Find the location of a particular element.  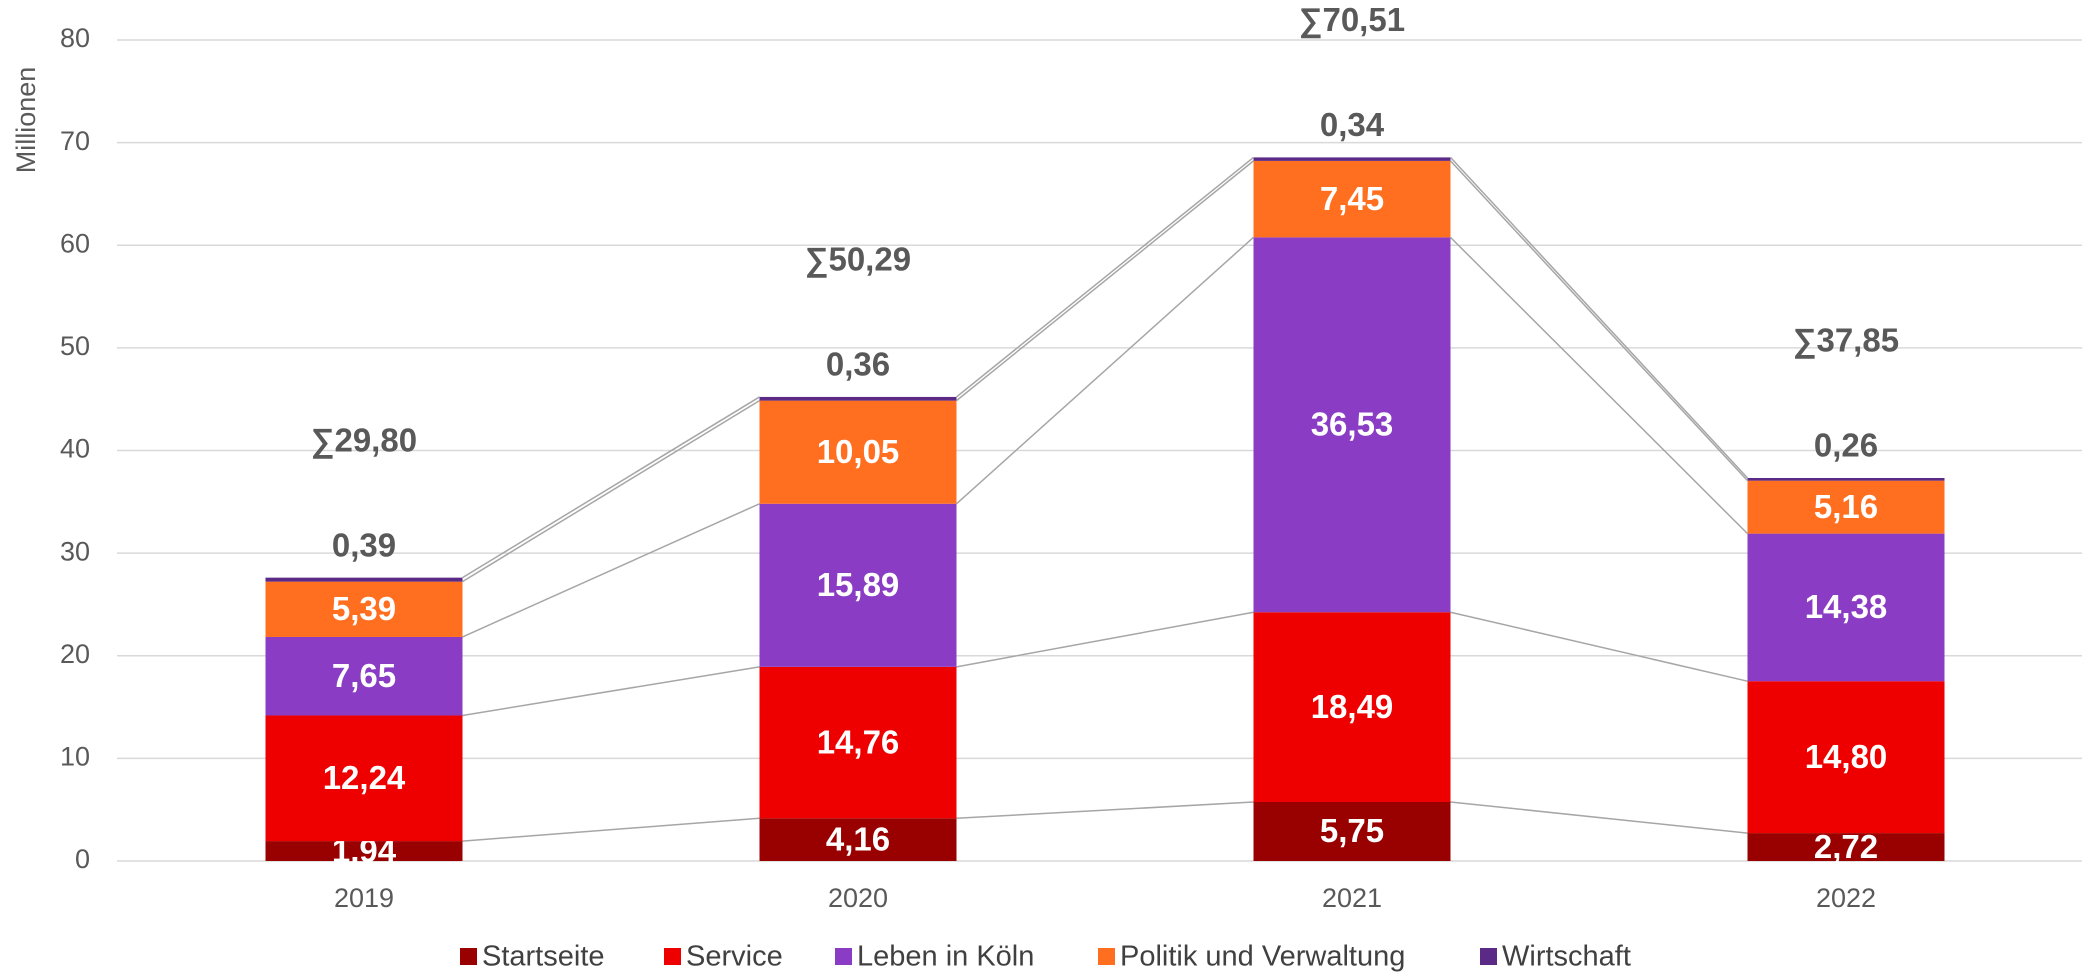

data-label: 15,89 is located at coordinates (858, 584).